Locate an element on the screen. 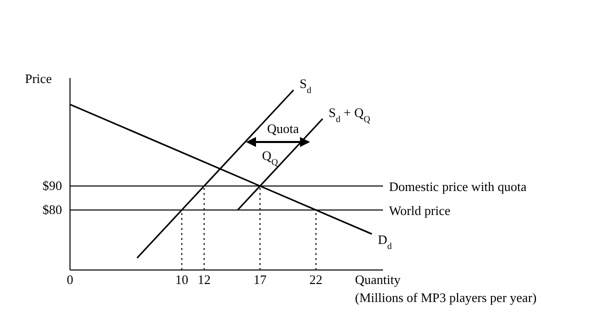 The width and height of the screenshot is (600, 332). x-tick-label: 22 is located at coordinates (315, 279).